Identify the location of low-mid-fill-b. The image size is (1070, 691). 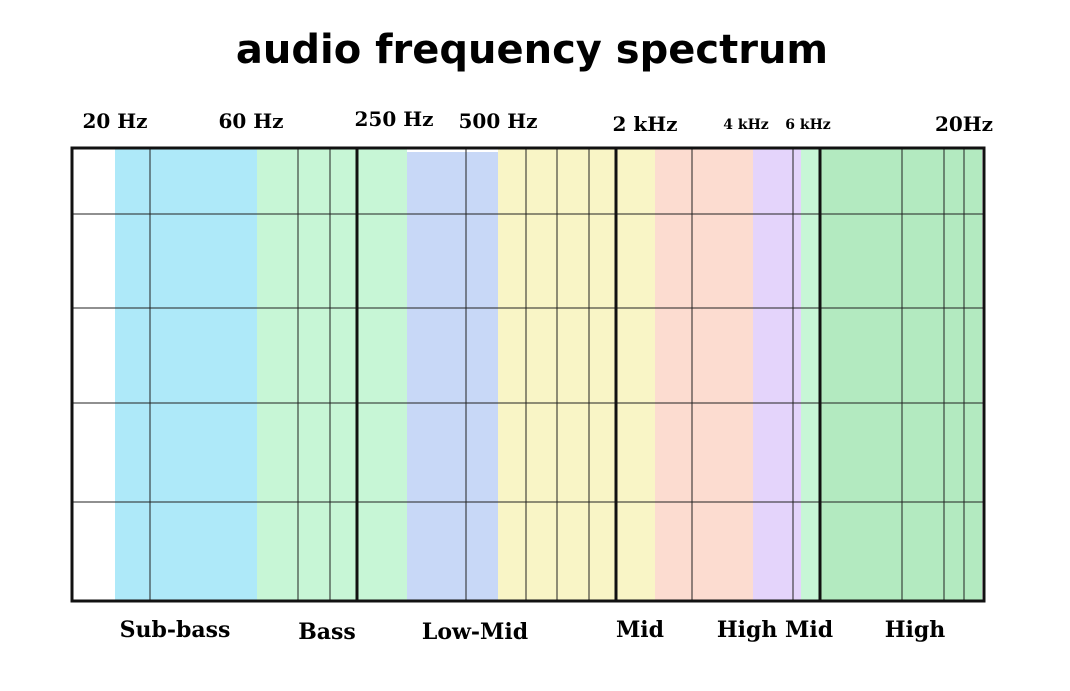
(576, 374).